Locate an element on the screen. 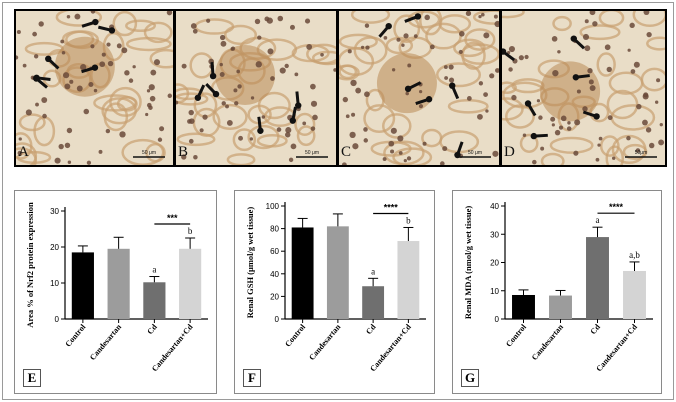  micrograph-d: 50μm D is located at coordinates (583, 88).